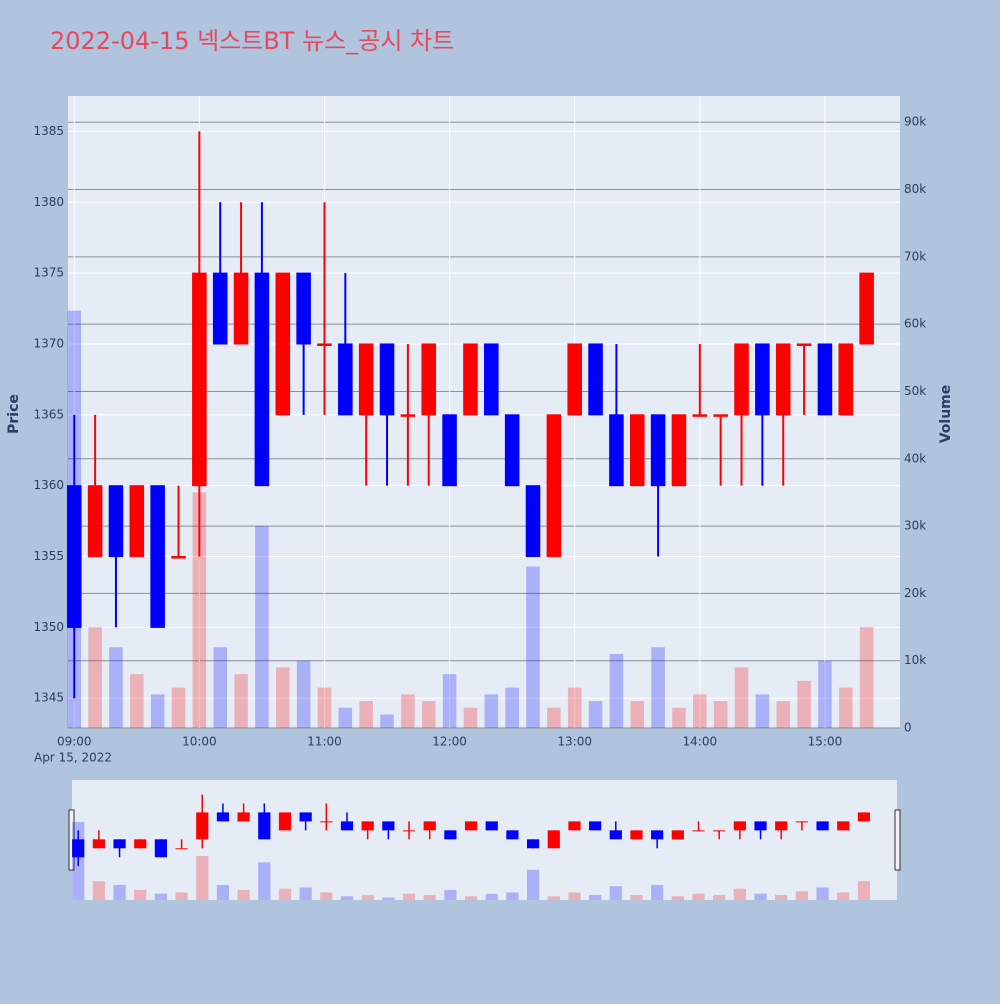 The image size is (1000, 1004). Describe the element at coordinates (48, 343) in the screenshot. I see `y-tick-label: 1370` at that location.